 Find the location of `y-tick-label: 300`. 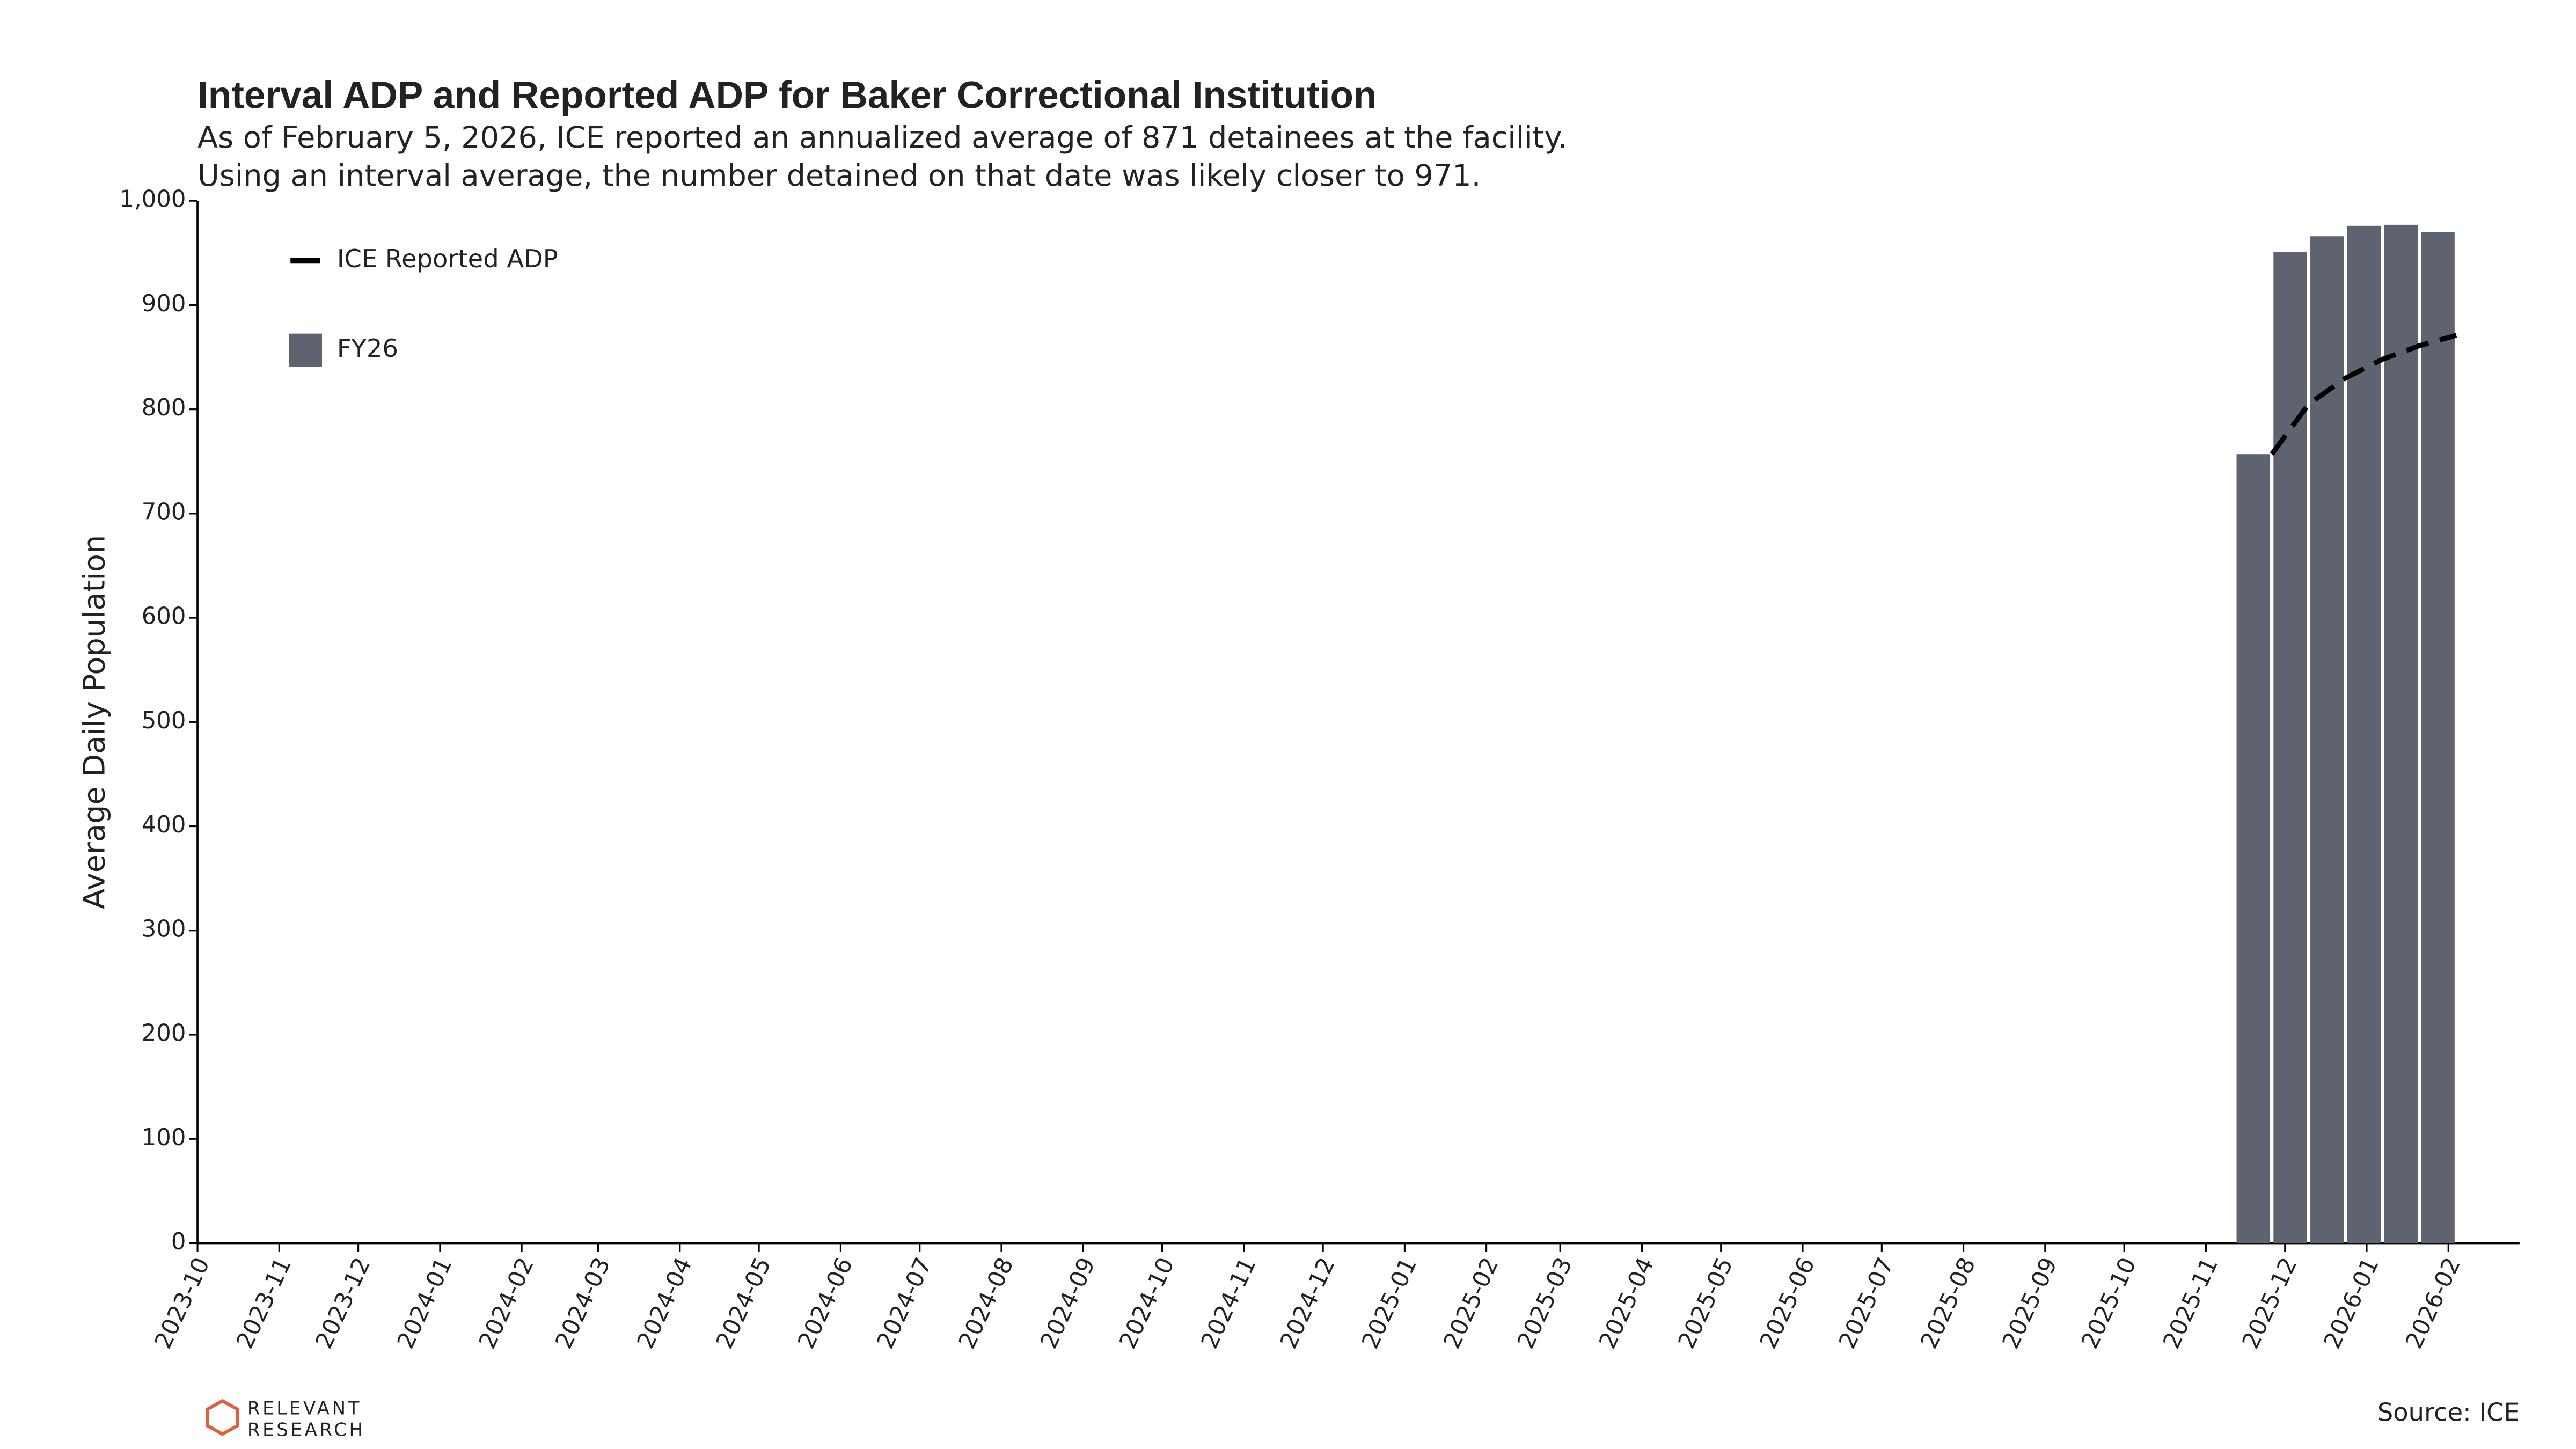

y-tick-label: 300 is located at coordinates (164, 929).